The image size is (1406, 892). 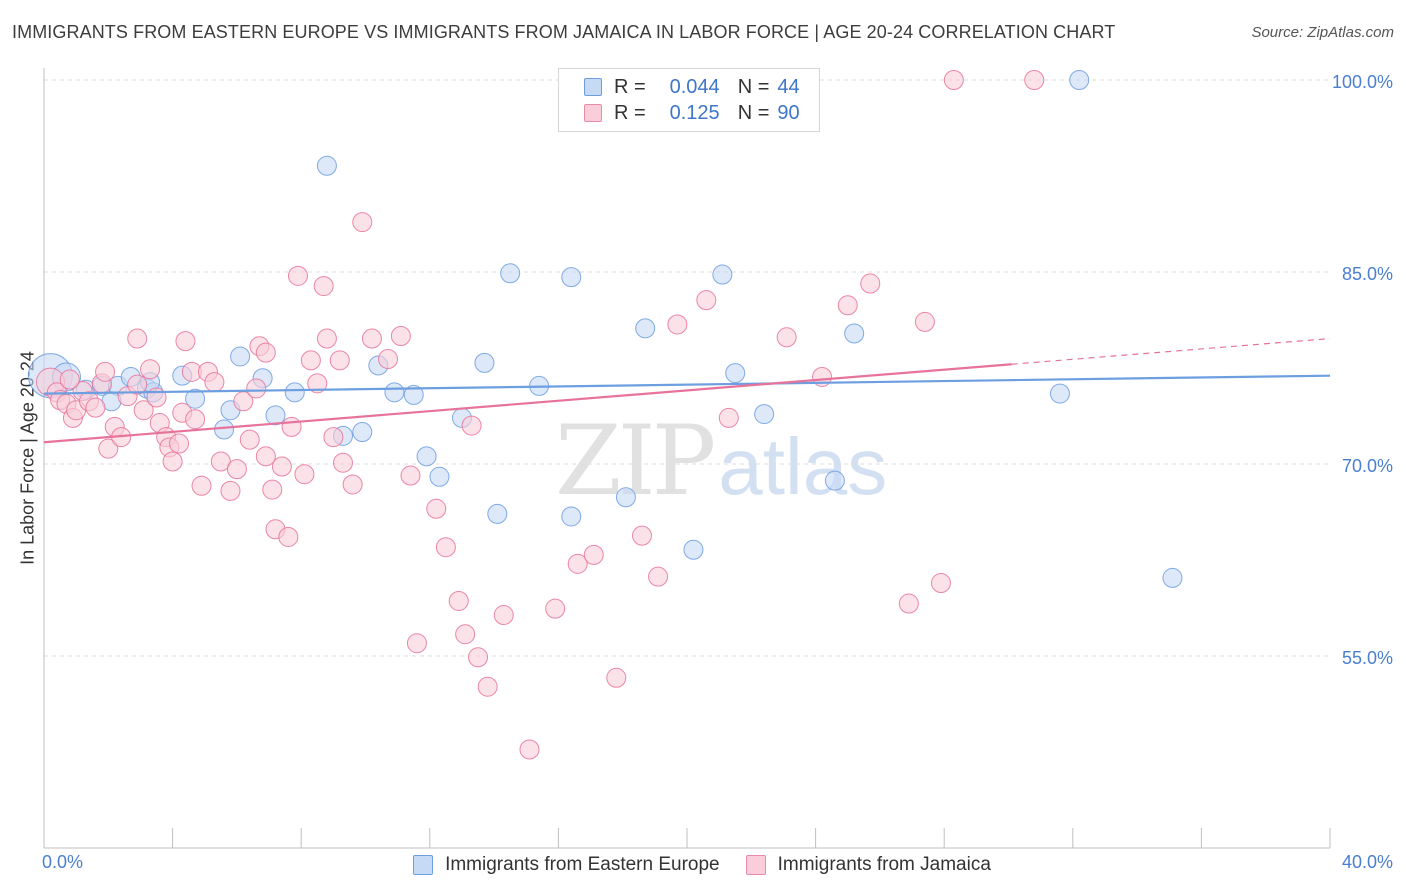 I want to click on legend-swatch-jamaica, so click(x=755, y=865).